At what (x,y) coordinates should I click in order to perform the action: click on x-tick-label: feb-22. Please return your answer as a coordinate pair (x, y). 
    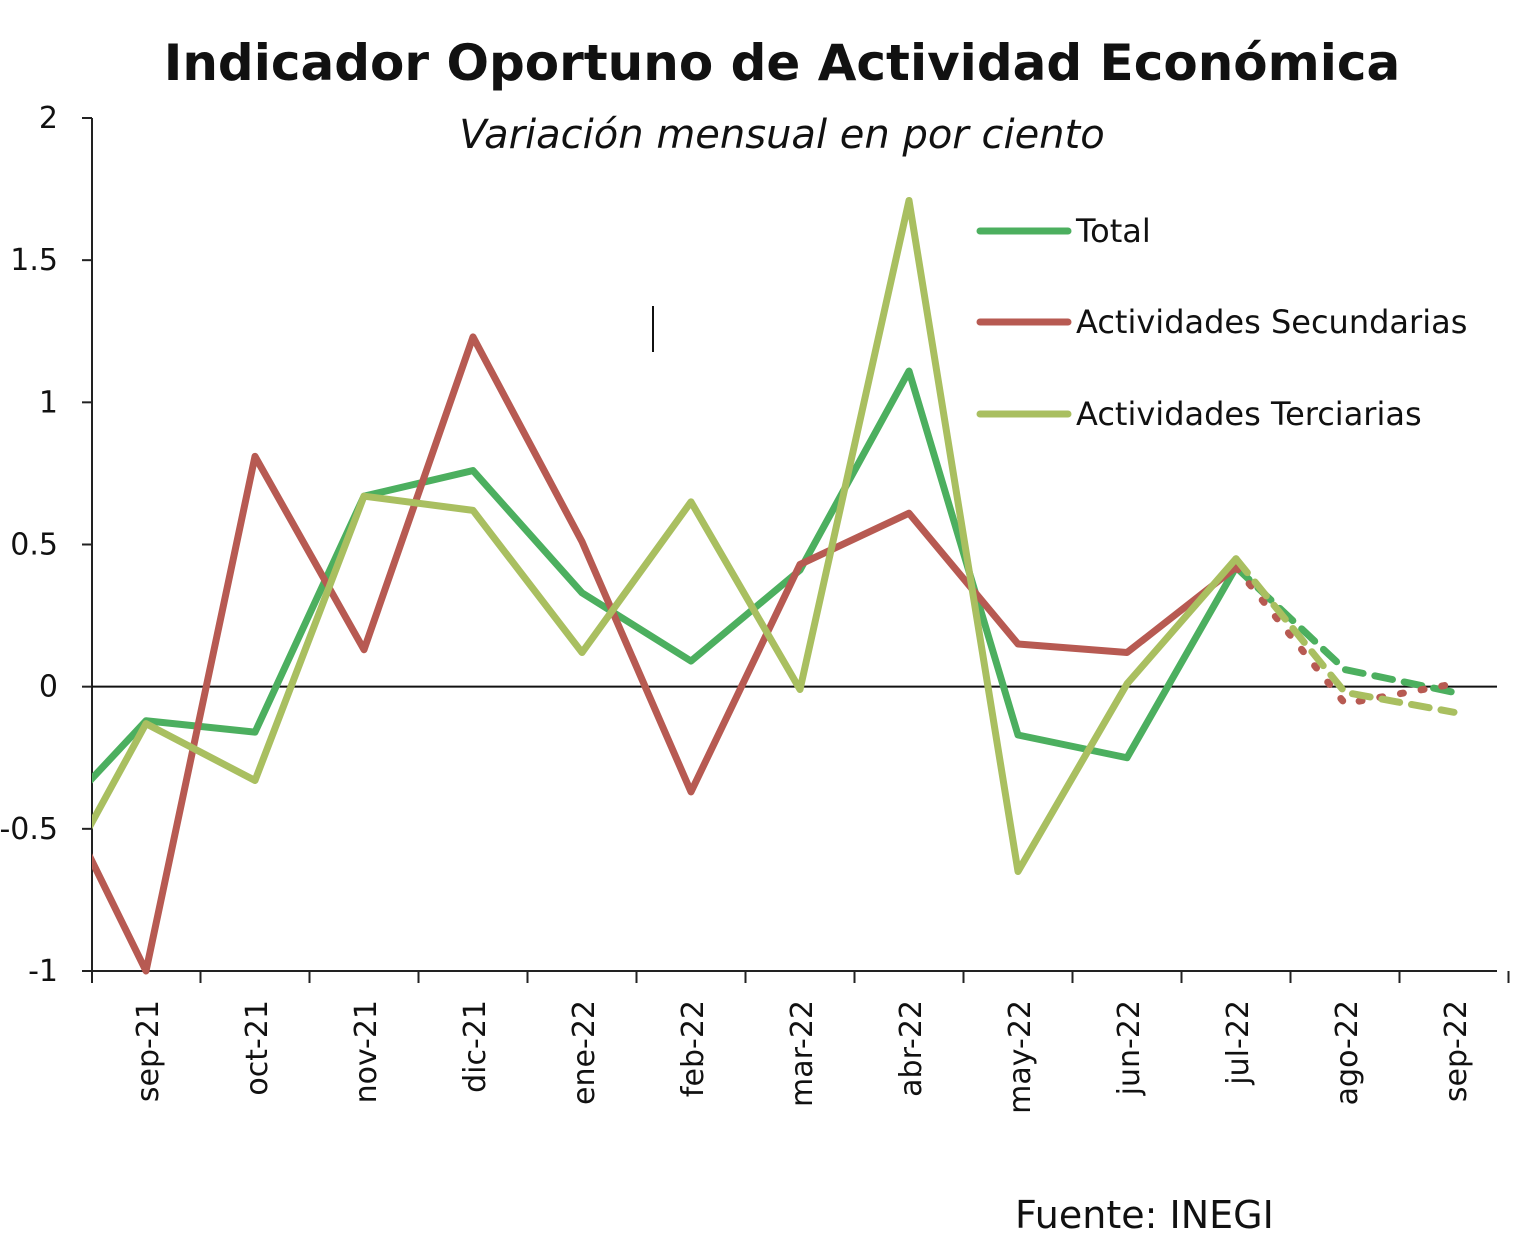
    Looking at the image, I should click on (693, 1048).